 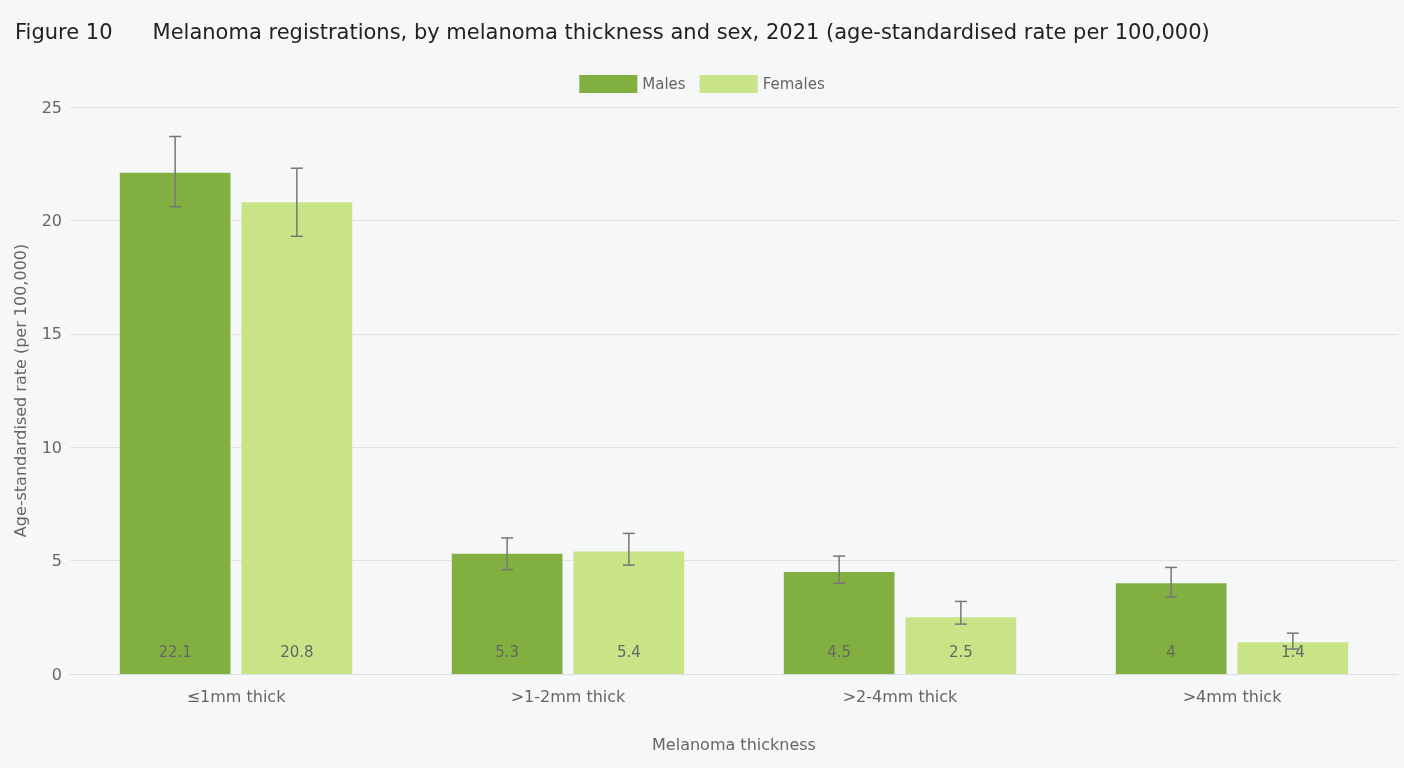 I want to click on data-label: 2.5, so click(x=960, y=651).